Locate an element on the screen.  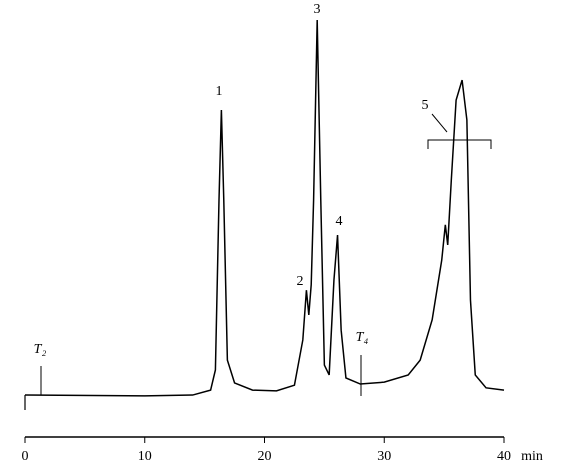
peak-label: 3 is located at coordinates (317, 9).